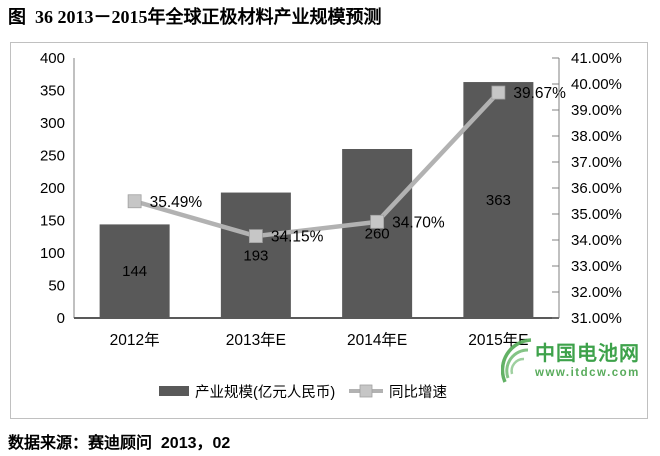 Image resolution: width=660 pixels, height=456 pixels. I want to click on right-axis-tick-label: 35.00%, so click(596, 214).